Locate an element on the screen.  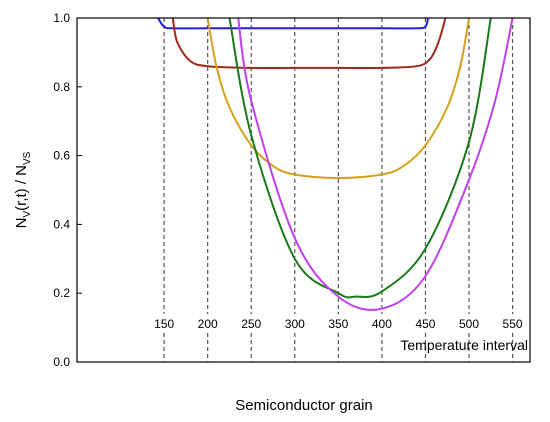
dashed-line-labels: 150 200 250 300 350 400 450 500 550 is located at coordinates (338, 322).